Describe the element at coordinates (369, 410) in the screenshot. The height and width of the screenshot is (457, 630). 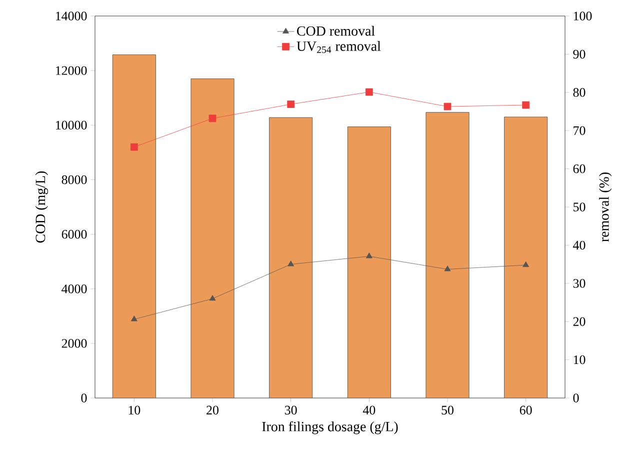
I see `x-tick-label: 40` at that location.